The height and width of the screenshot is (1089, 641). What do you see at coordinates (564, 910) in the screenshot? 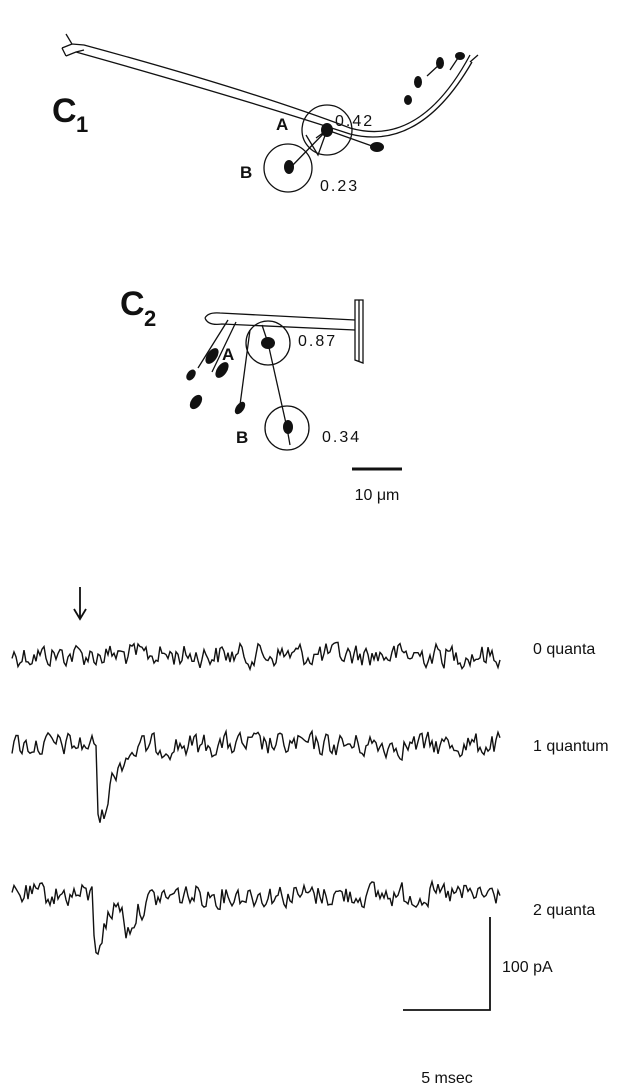
I see `trace-label: 2 quanta` at bounding box center [564, 910].